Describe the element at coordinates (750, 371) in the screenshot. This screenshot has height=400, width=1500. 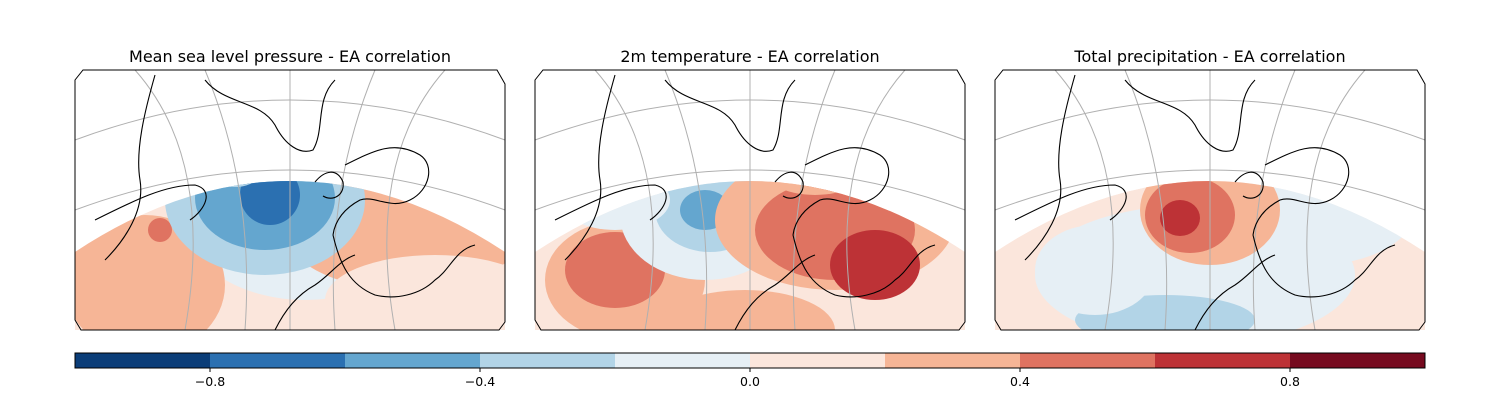
I see `colorbar: −0.8 −0.4 0.0 0.4 0.8` at that location.